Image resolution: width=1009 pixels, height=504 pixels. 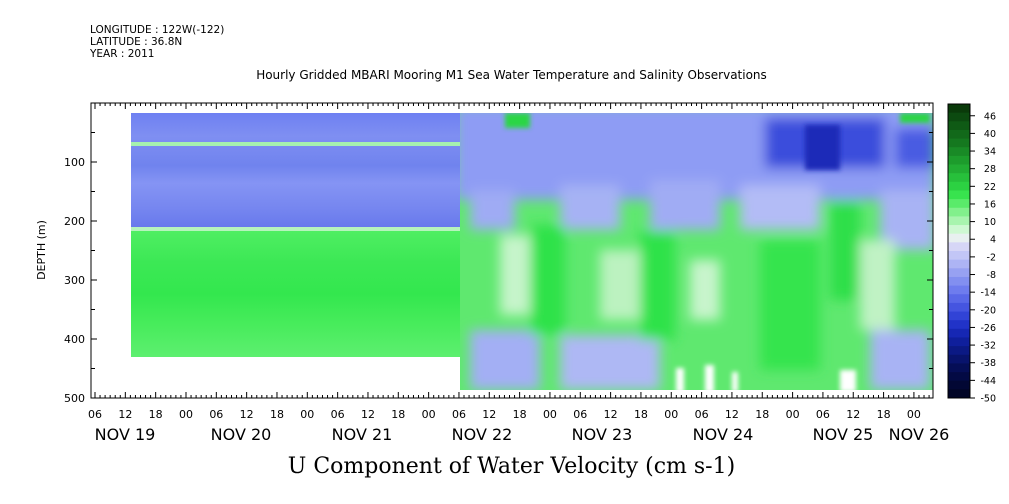 I want to click on light-patch-a, so click(x=515, y=275).